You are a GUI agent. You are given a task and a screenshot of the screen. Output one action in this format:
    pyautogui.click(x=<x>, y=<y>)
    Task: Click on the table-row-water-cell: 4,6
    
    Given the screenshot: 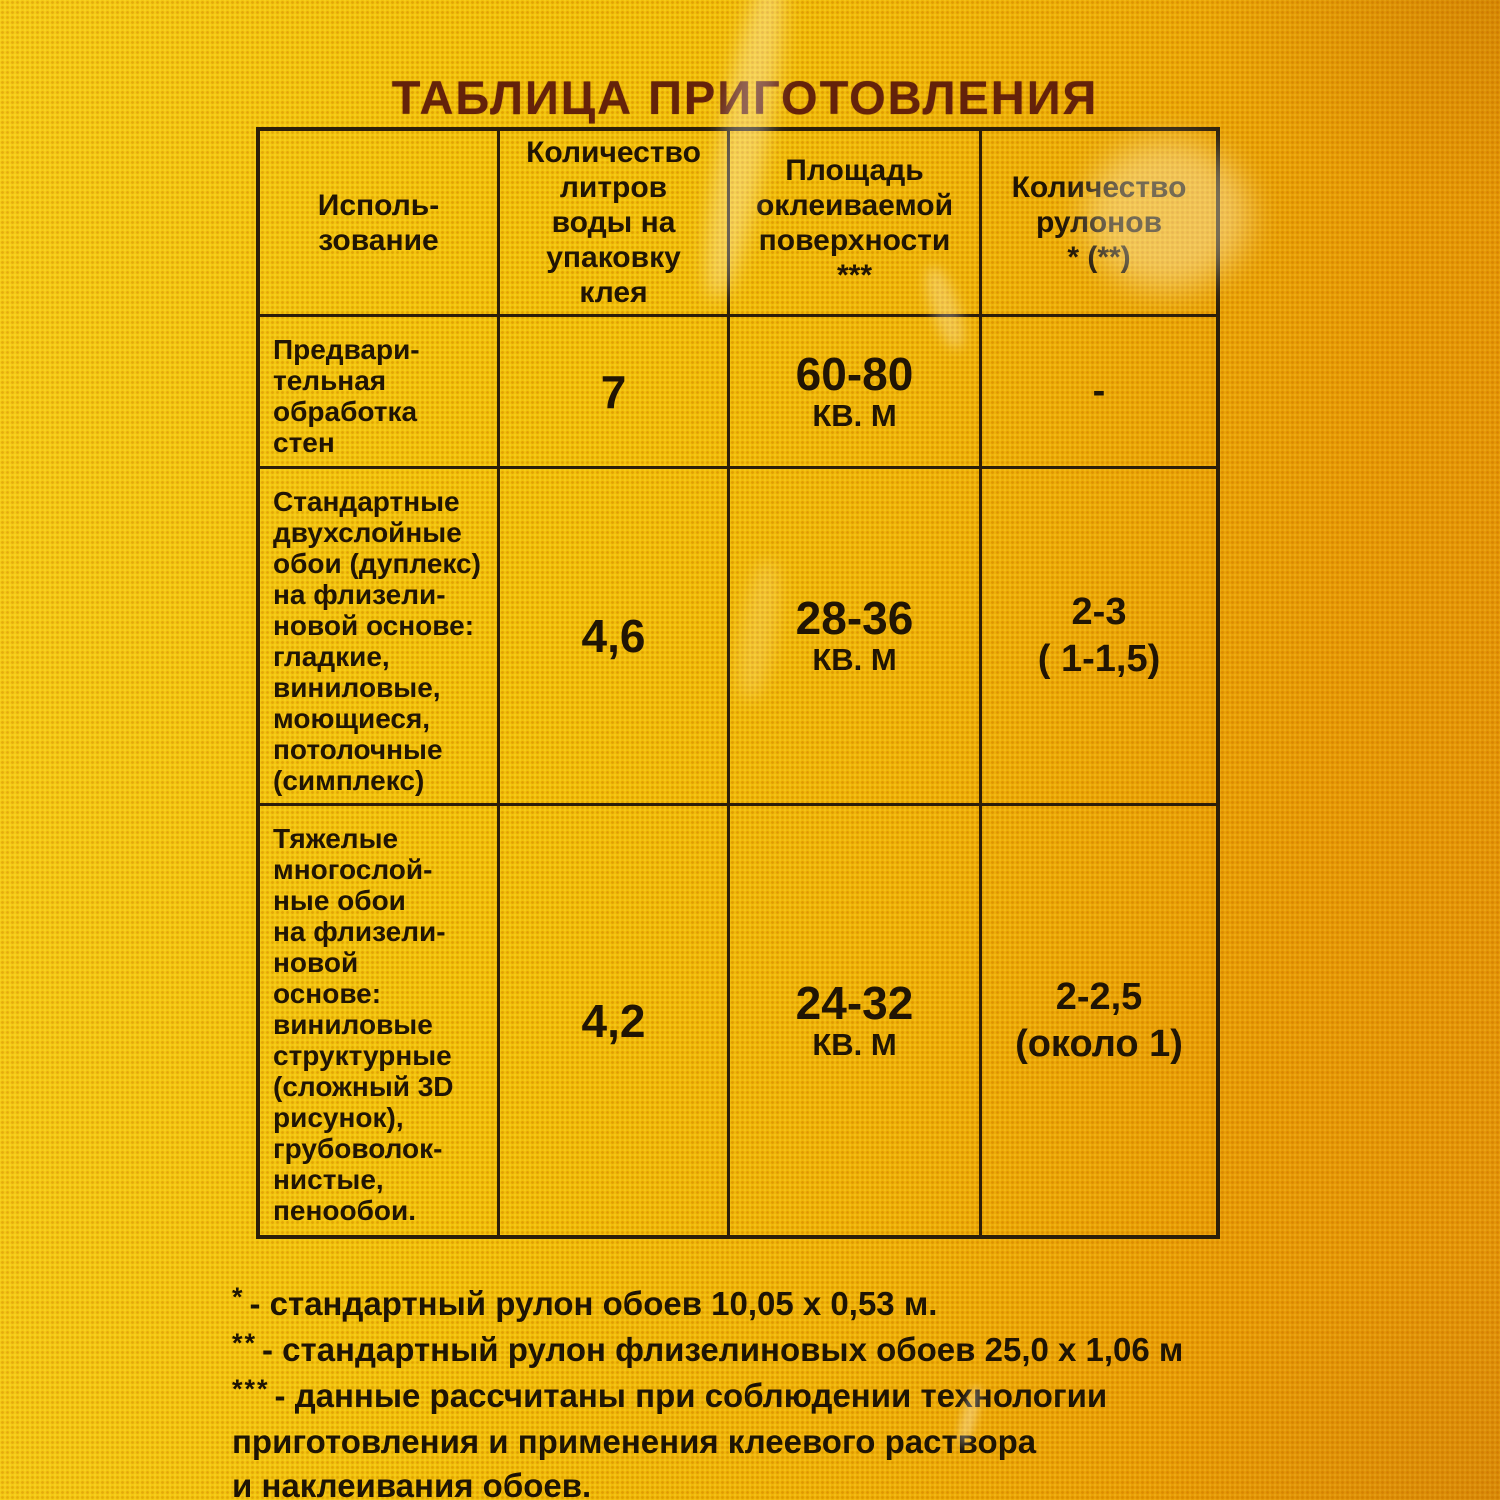 What is the action you would take?
    pyautogui.click(x=615, y=637)
    